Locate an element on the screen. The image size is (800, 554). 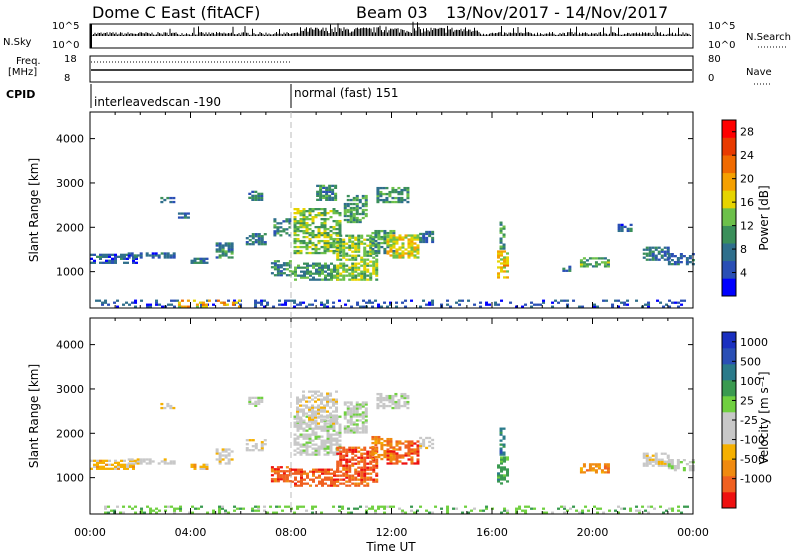
plot-title: Dome C East (fitACF) is located at coordinates (176, 12).